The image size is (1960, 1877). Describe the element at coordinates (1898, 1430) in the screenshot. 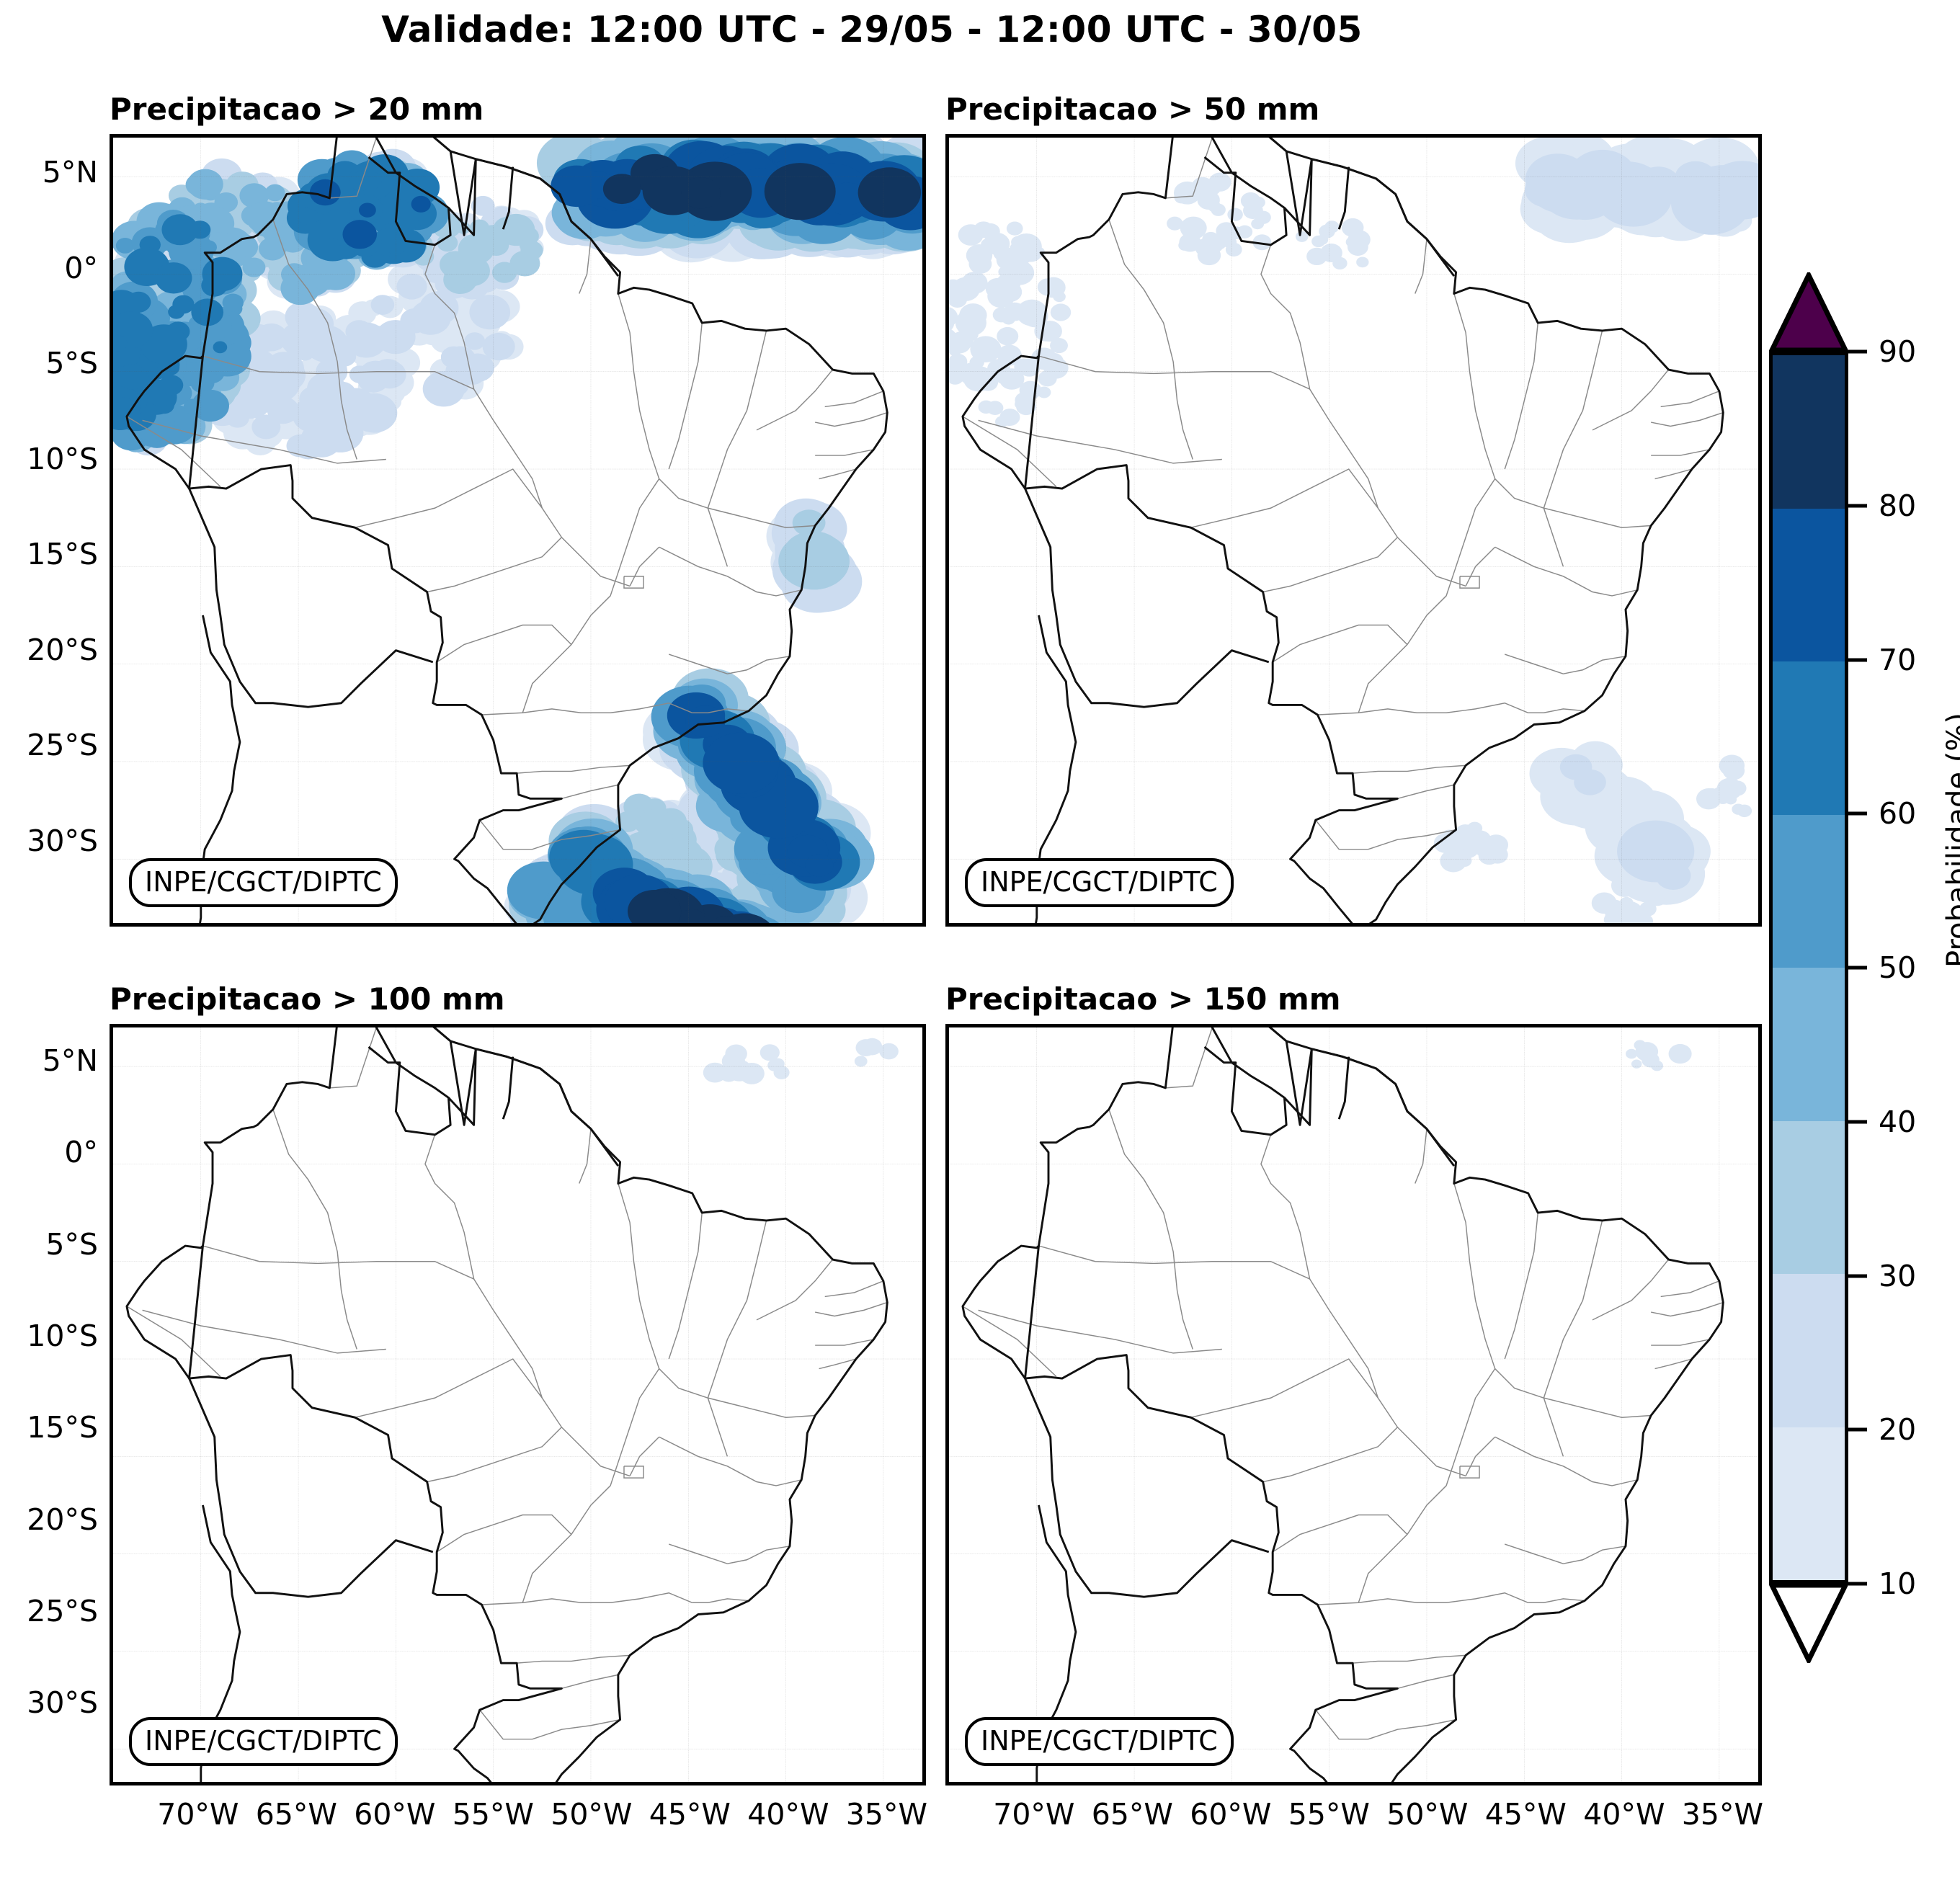

I see `colorbar-tick-label: 20` at that location.